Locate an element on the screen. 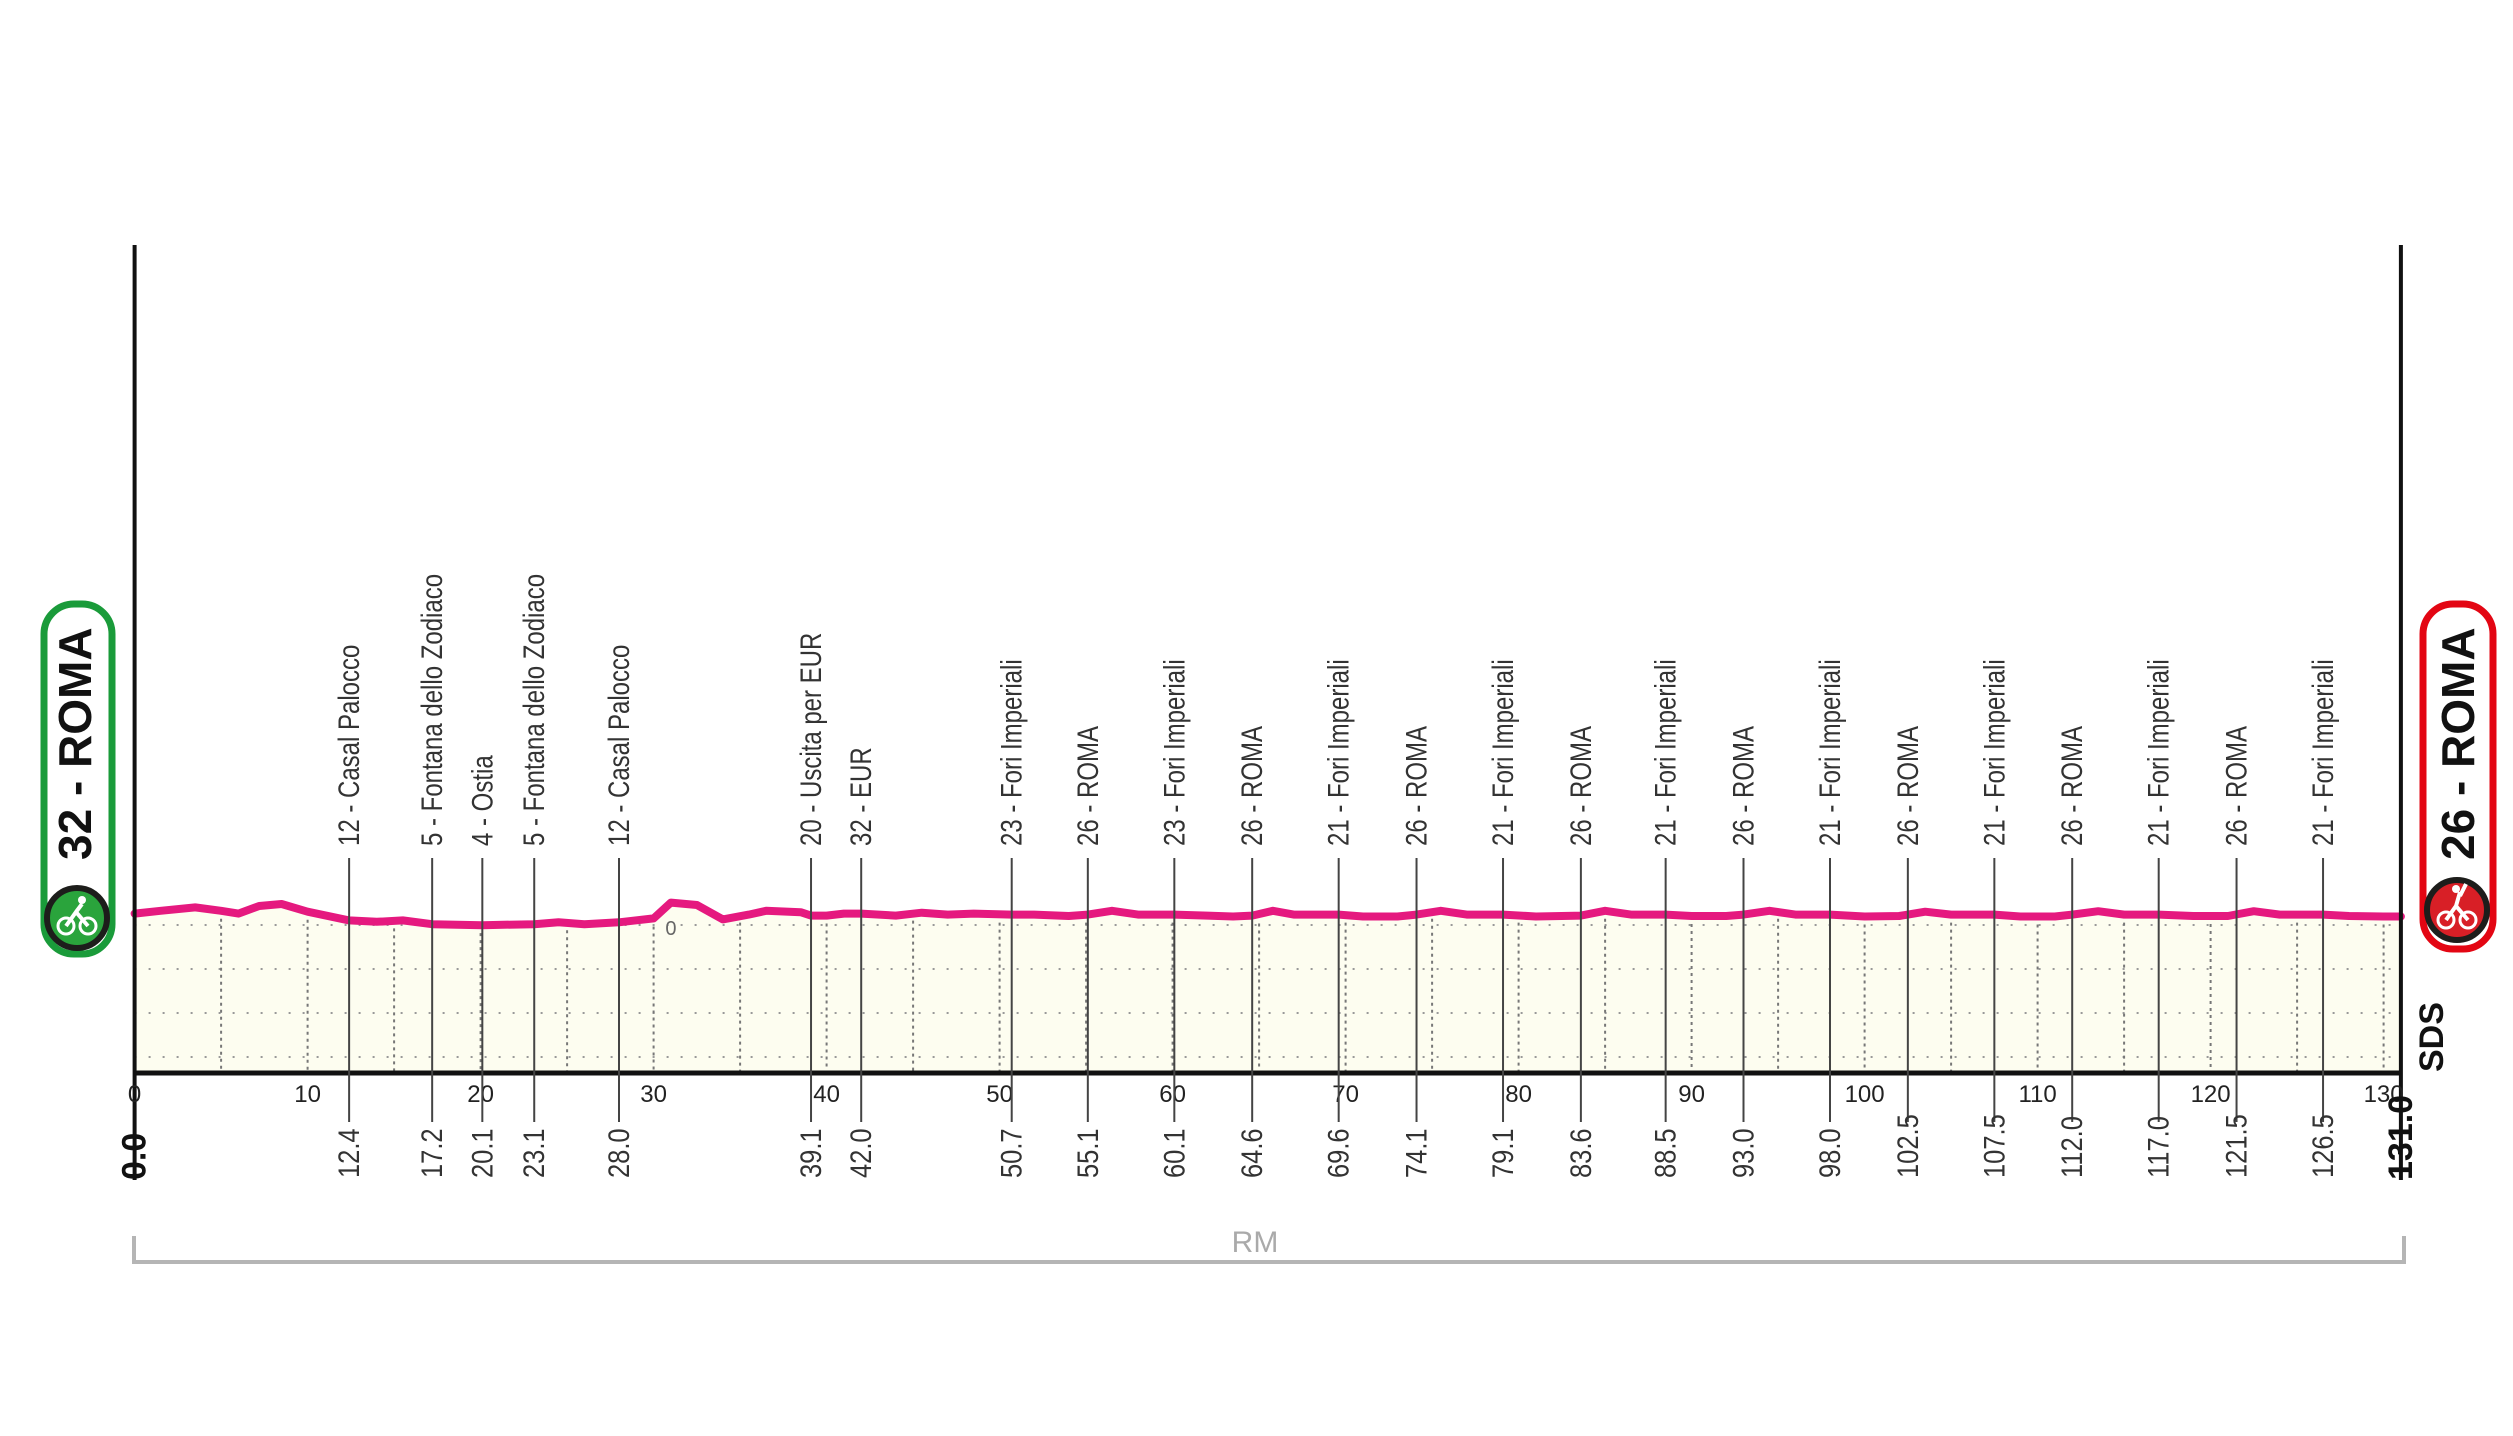  start-label: 32 - ROMA is located at coordinates (75, 743).